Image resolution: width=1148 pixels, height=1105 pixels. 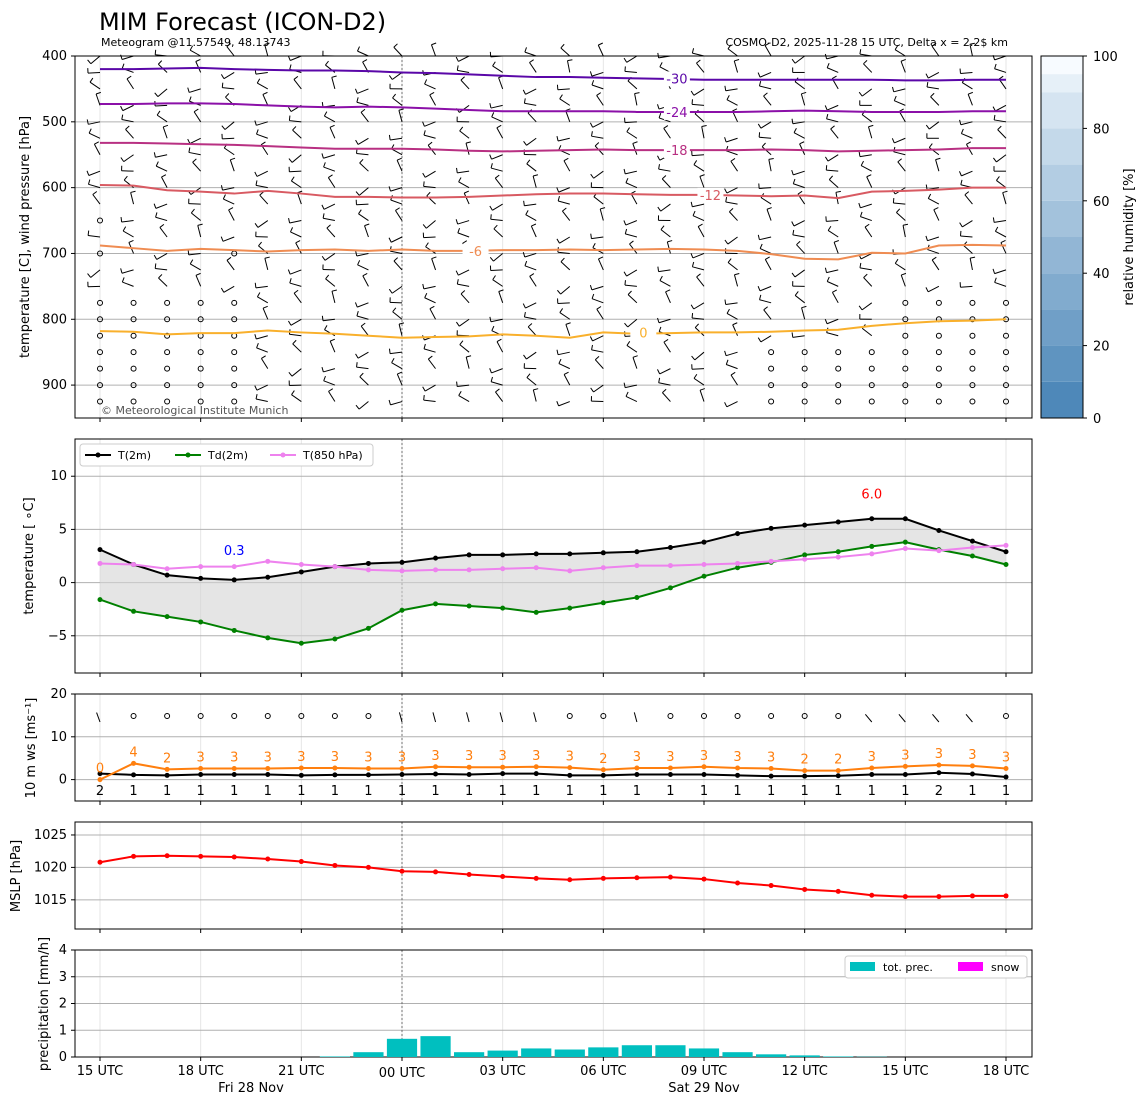 What do you see at coordinates (54, 188) in the screenshot?
I see `upper-air-ytick-label: 600` at bounding box center [54, 188].